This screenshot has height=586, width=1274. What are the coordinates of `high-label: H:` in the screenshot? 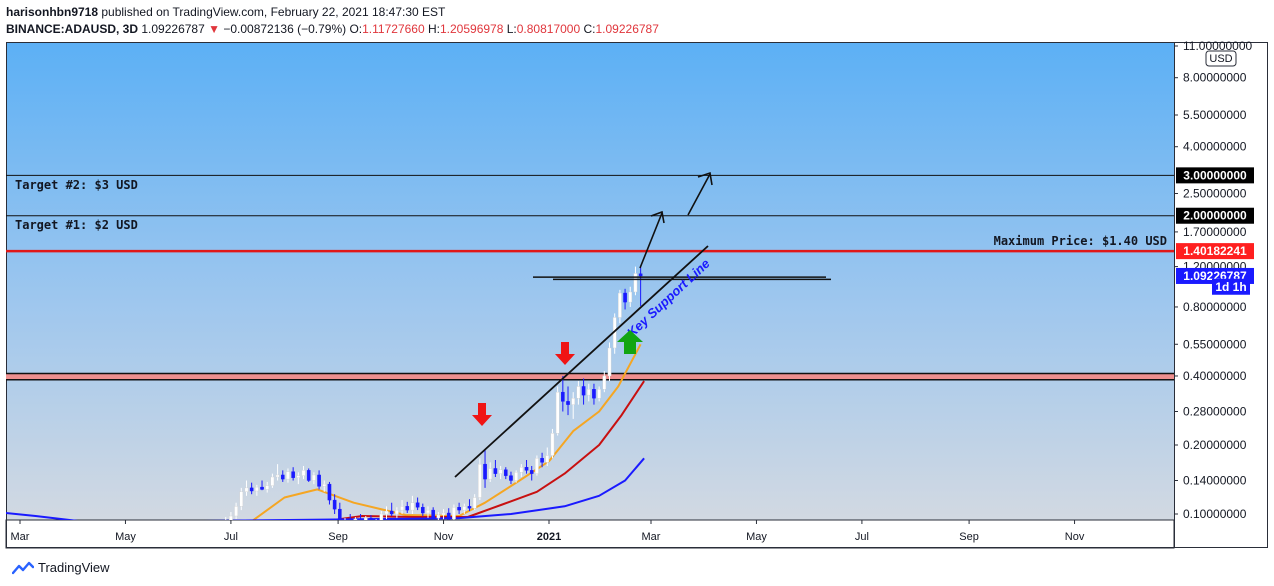 It's located at (433, 29).